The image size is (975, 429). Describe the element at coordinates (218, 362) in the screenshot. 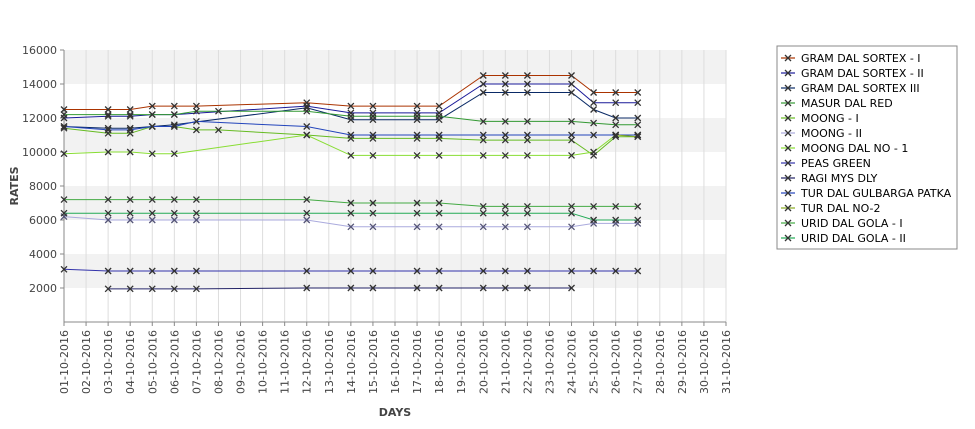

I see `x-tick-label: 08-10-2016` at that location.